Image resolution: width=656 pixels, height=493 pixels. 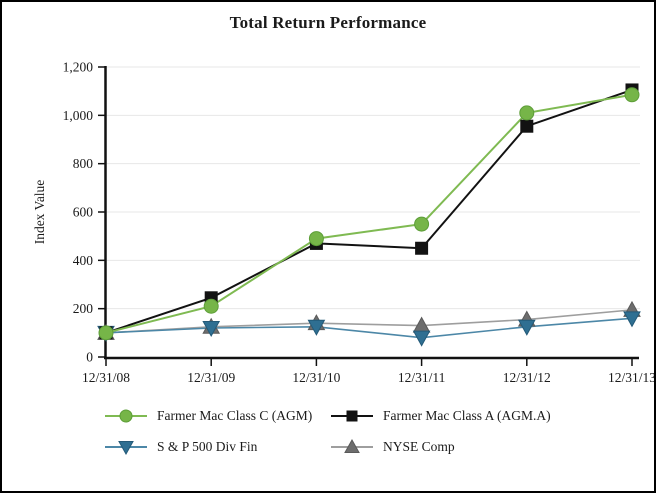 What do you see at coordinates (106, 377) in the screenshot?
I see `x-tick-label: 12/31/08` at bounding box center [106, 377].